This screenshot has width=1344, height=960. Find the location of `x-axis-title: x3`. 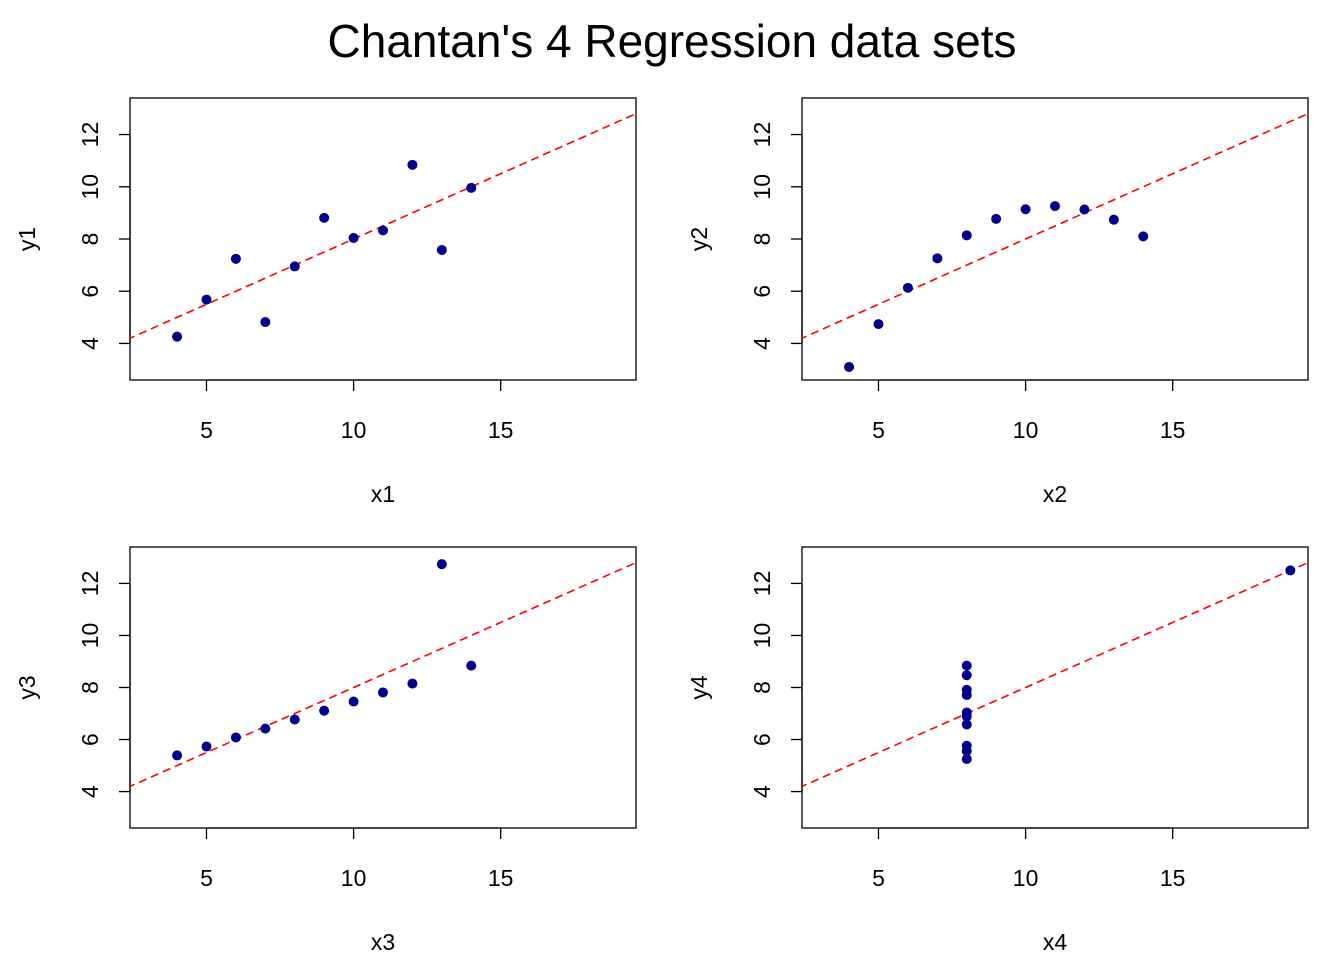

x-axis-title: x3 is located at coordinates (383, 942).